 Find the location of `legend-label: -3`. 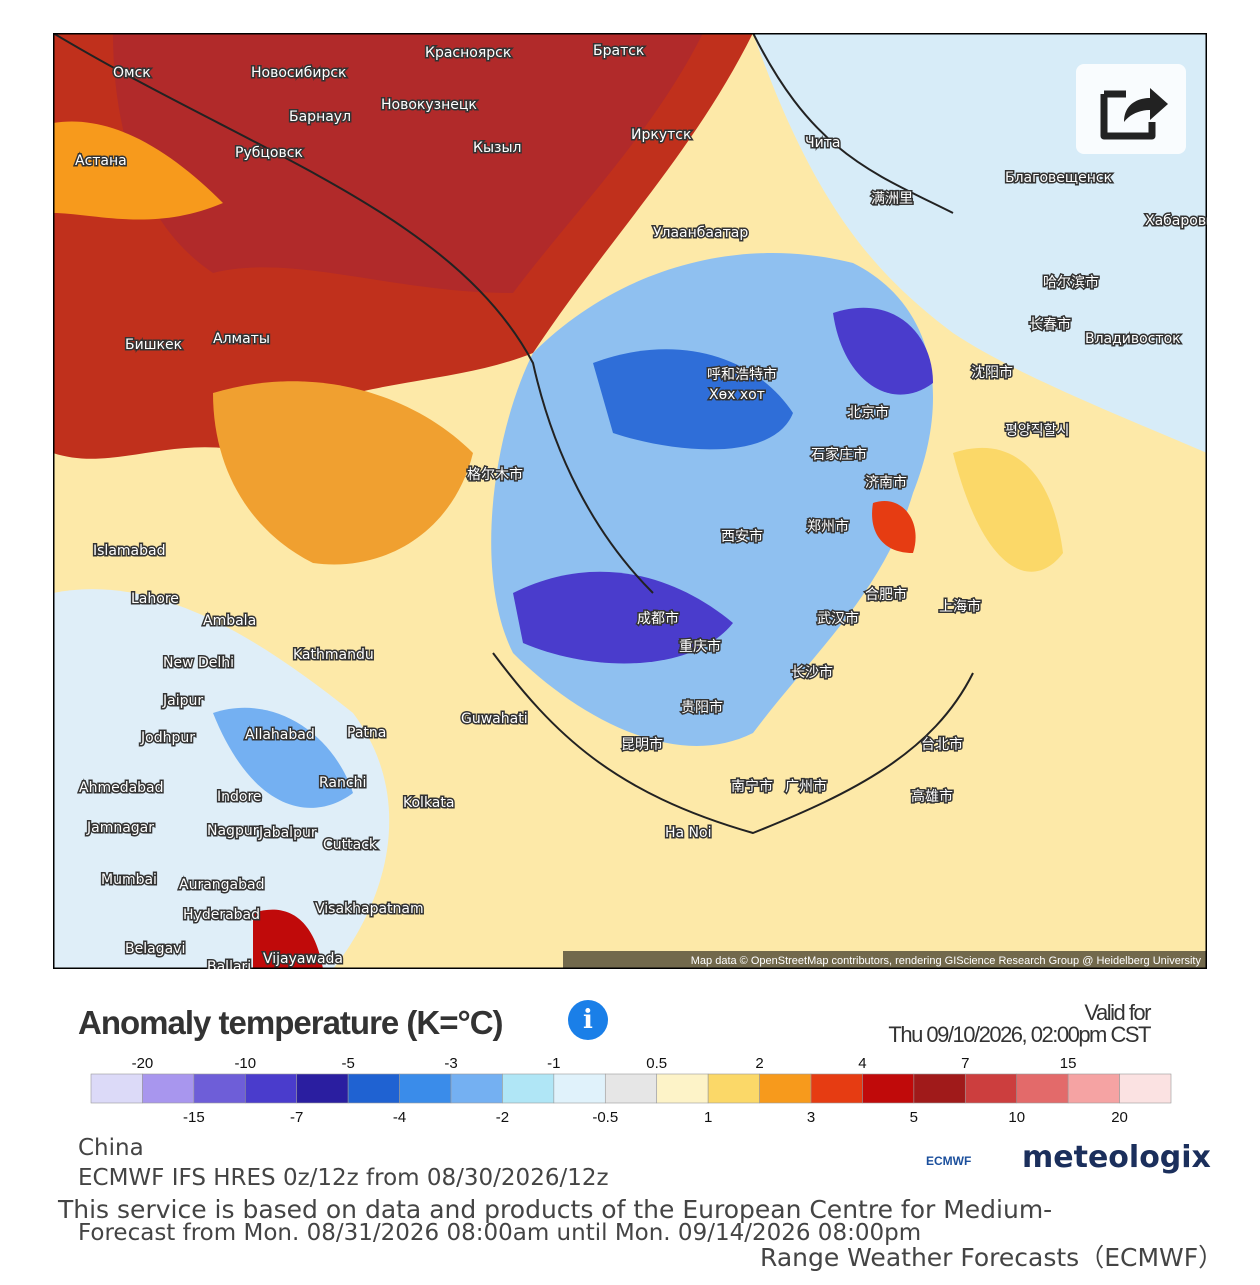

legend-label: -3 is located at coordinates (450, 1063).